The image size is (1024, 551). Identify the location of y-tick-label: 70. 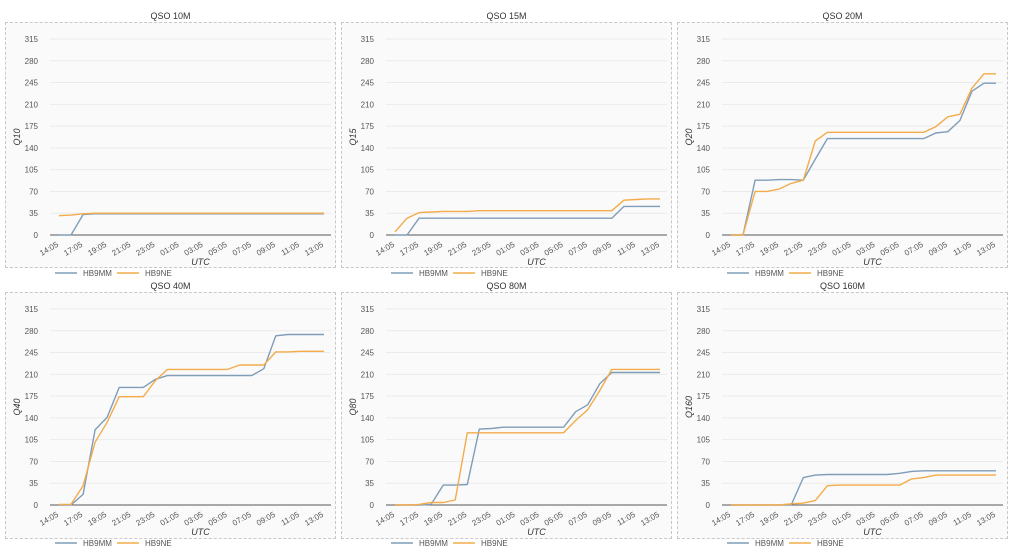
(33, 191).